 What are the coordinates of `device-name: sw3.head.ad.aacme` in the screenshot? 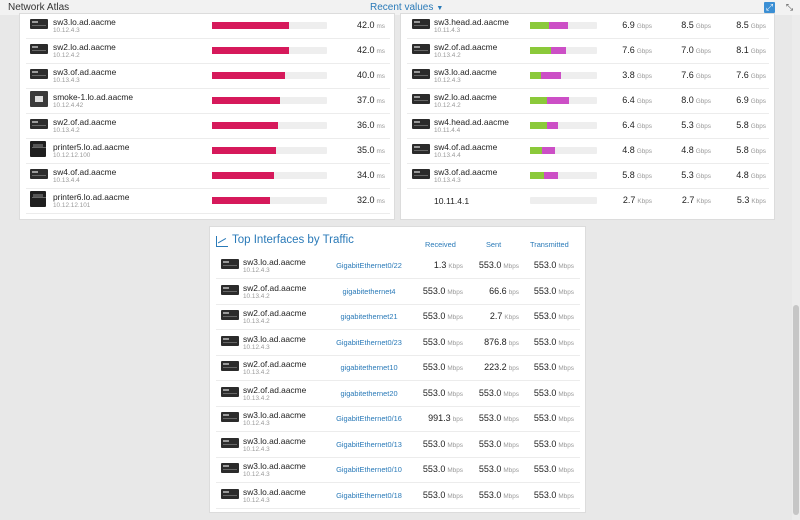 It's located at (471, 22).